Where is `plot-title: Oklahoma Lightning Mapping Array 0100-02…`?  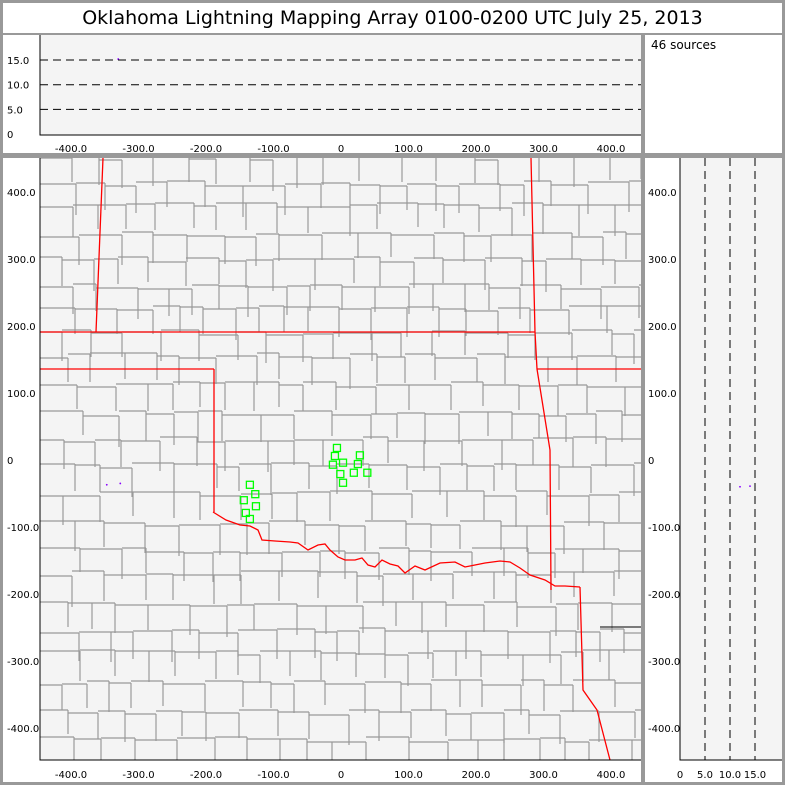
plot-title: Oklahoma Lightning Mapping Array 0100-02… is located at coordinates (392, 18).